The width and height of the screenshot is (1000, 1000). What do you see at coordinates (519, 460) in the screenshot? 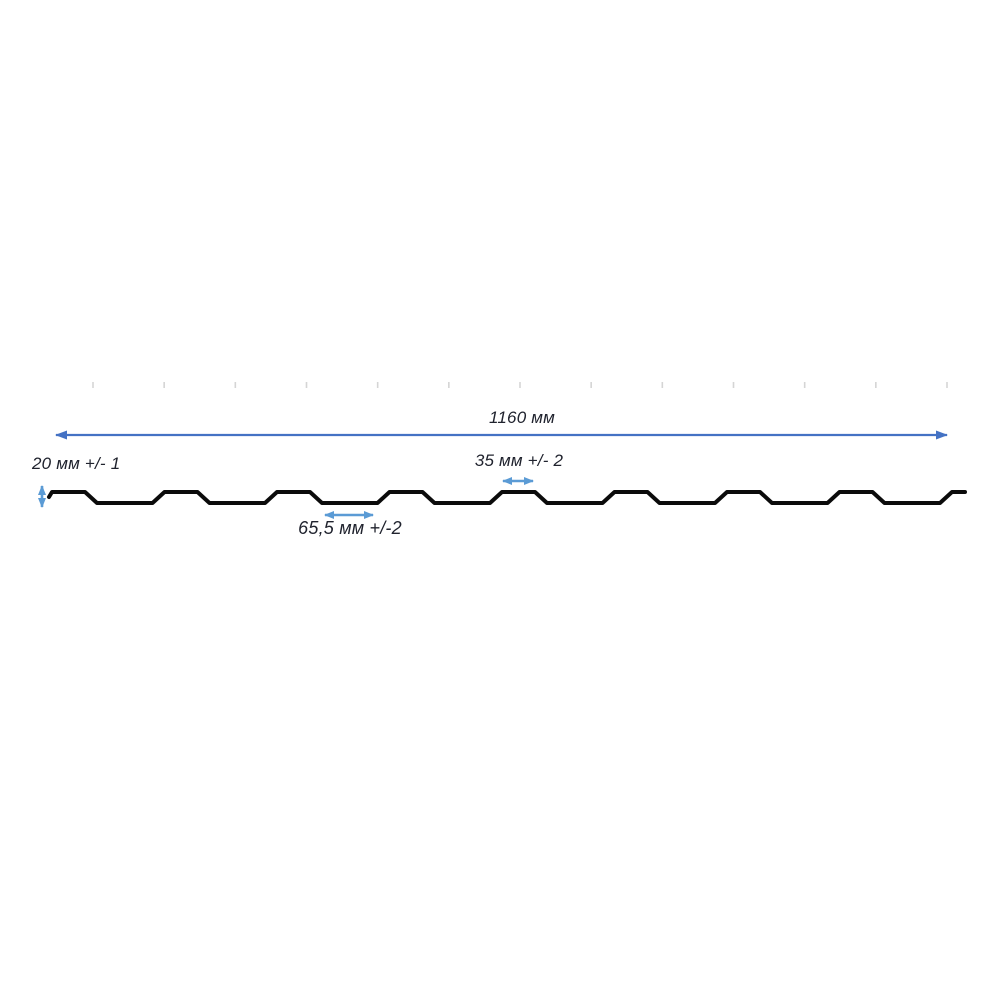
I see `label-crest-top-width: 35 мм +/- 2` at bounding box center [519, 460].